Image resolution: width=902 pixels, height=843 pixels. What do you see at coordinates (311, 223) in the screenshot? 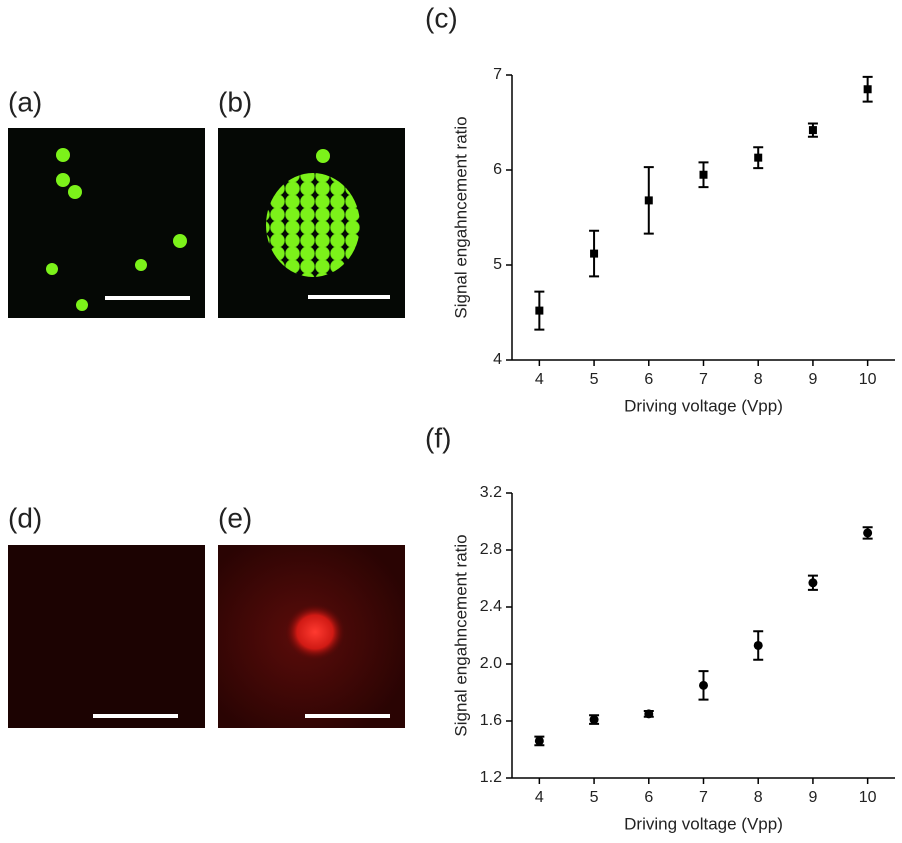
I see `image-b` at bounding box center [311, 223].